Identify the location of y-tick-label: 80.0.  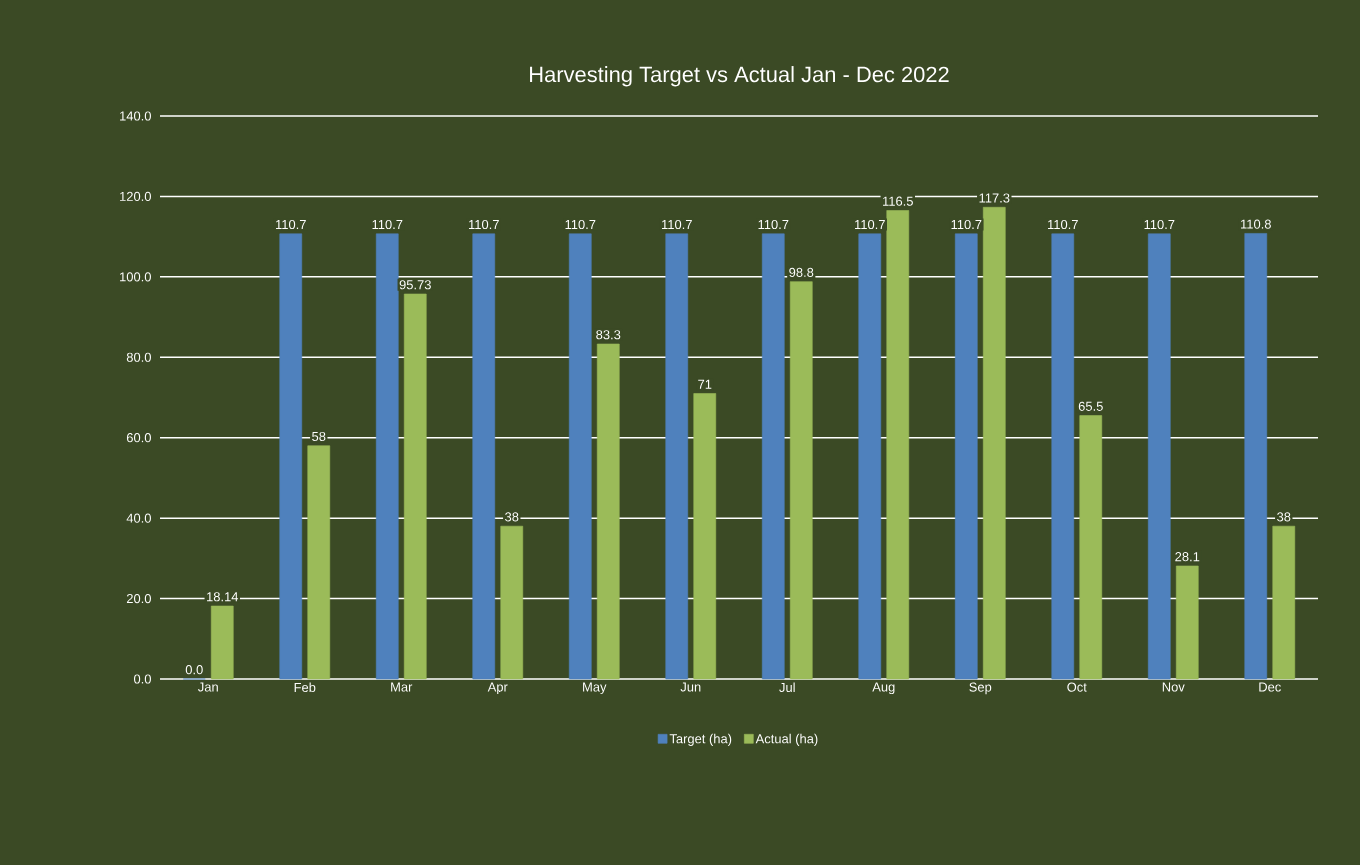
(138, 357).